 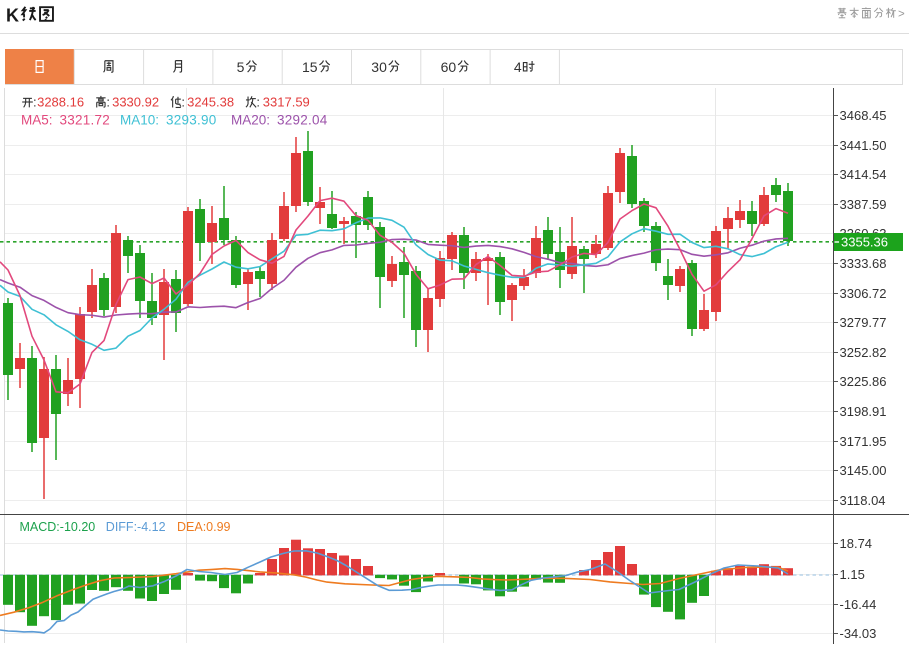 I want to click on svg-text: 3245.38, so click(x=210, y=102).